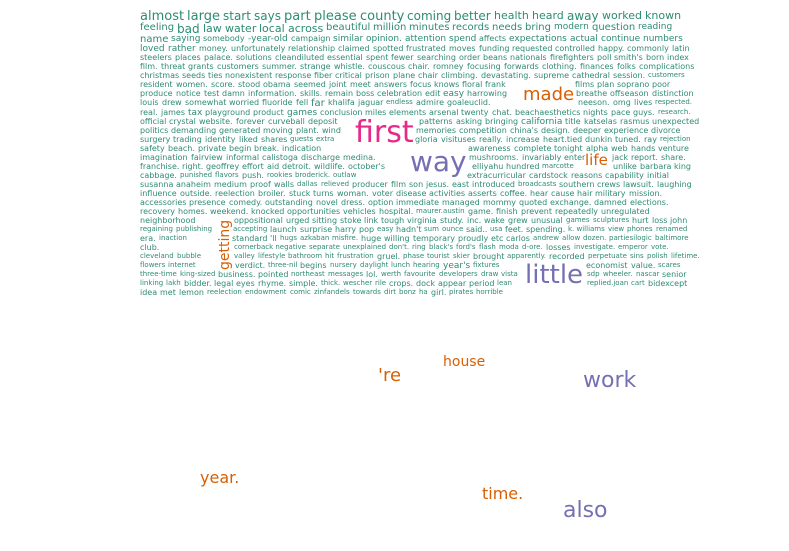 This screenshot has height=551, width=789. Describe the element at coordinates (660, 247) in the screenshot. I see `word: vote.` at that location.